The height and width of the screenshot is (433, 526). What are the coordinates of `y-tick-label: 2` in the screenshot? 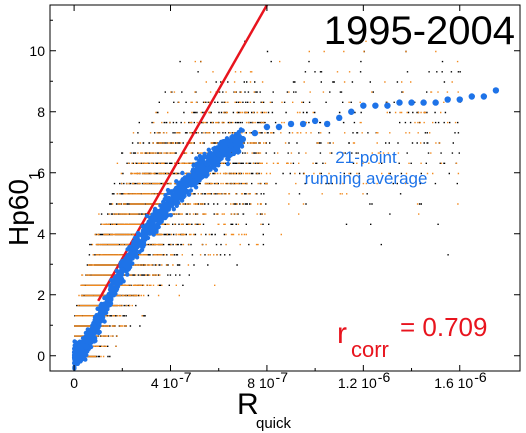 It's located at (41, 295).